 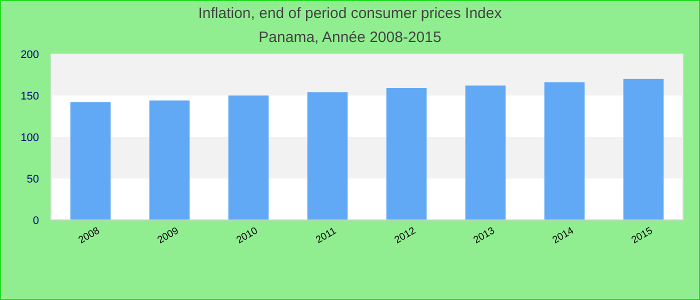 I want to click on x-tick-label: 2012, so click(x=405, y=235).